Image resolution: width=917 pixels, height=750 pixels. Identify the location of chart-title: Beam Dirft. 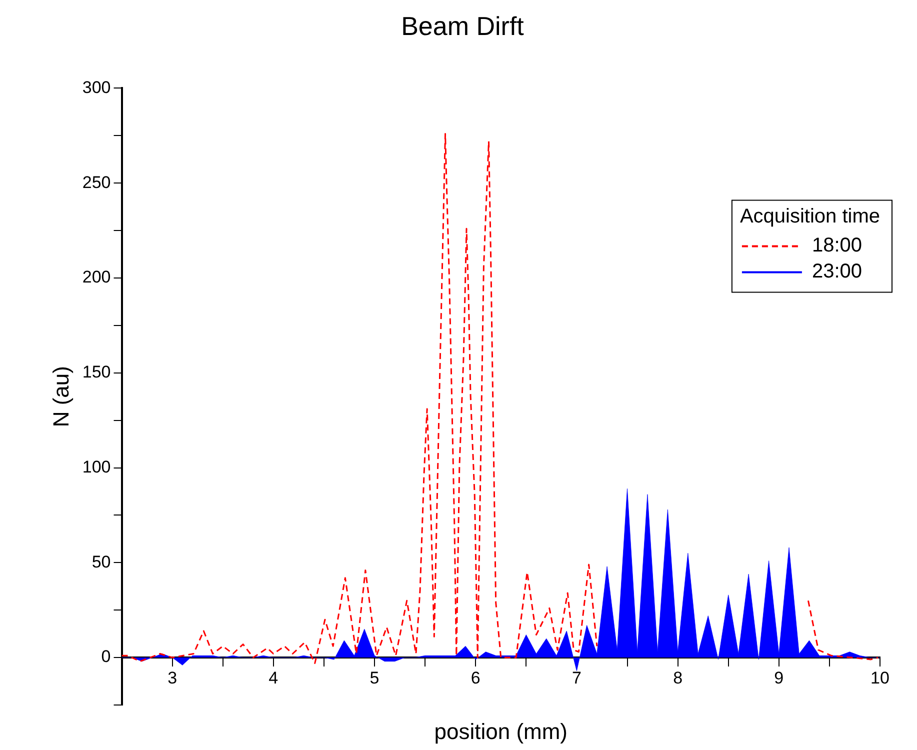
(463, 25).